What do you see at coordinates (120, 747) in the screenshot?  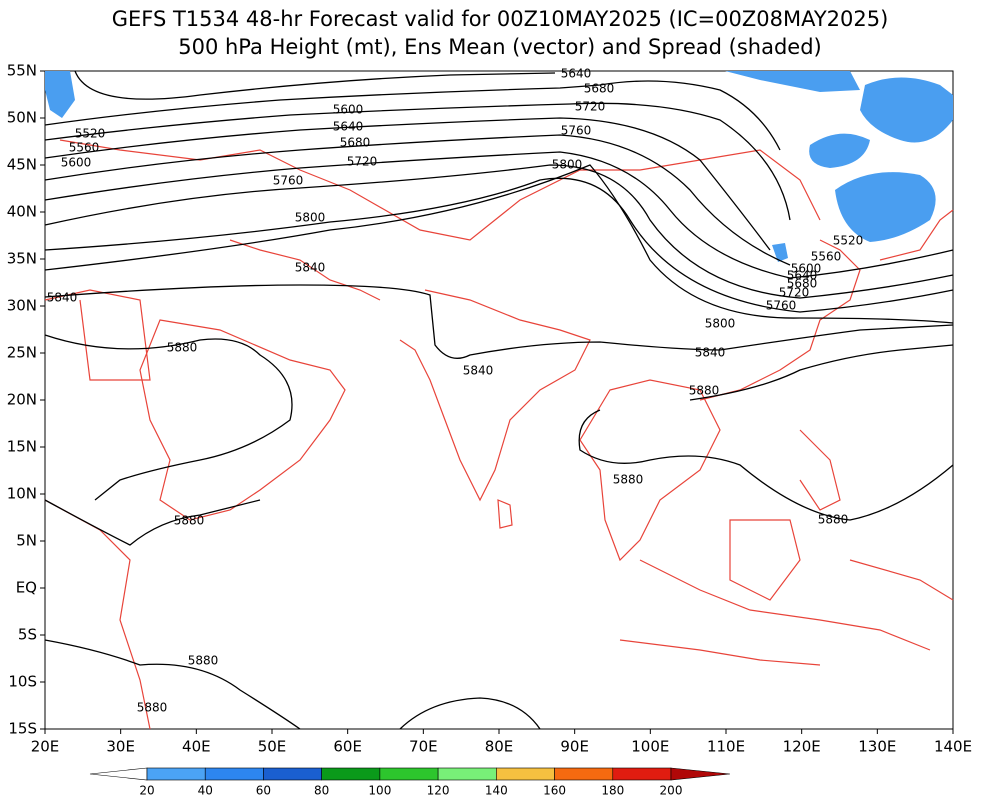 I see `lon-label: 30E` at bounding box center [120, 747].